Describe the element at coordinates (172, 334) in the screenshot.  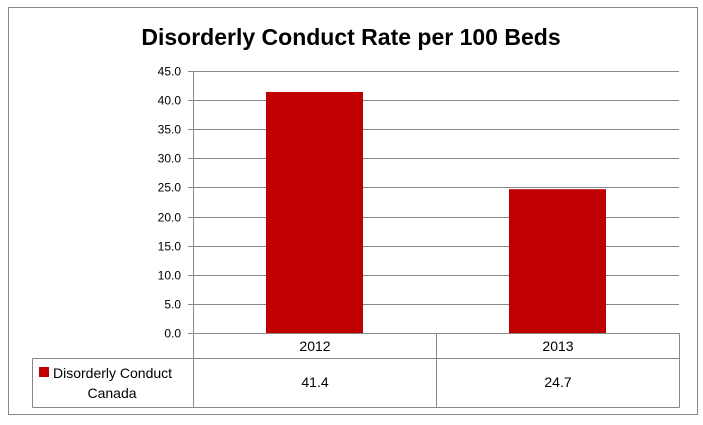
I see `y-tick-label: 0.0` at that location.